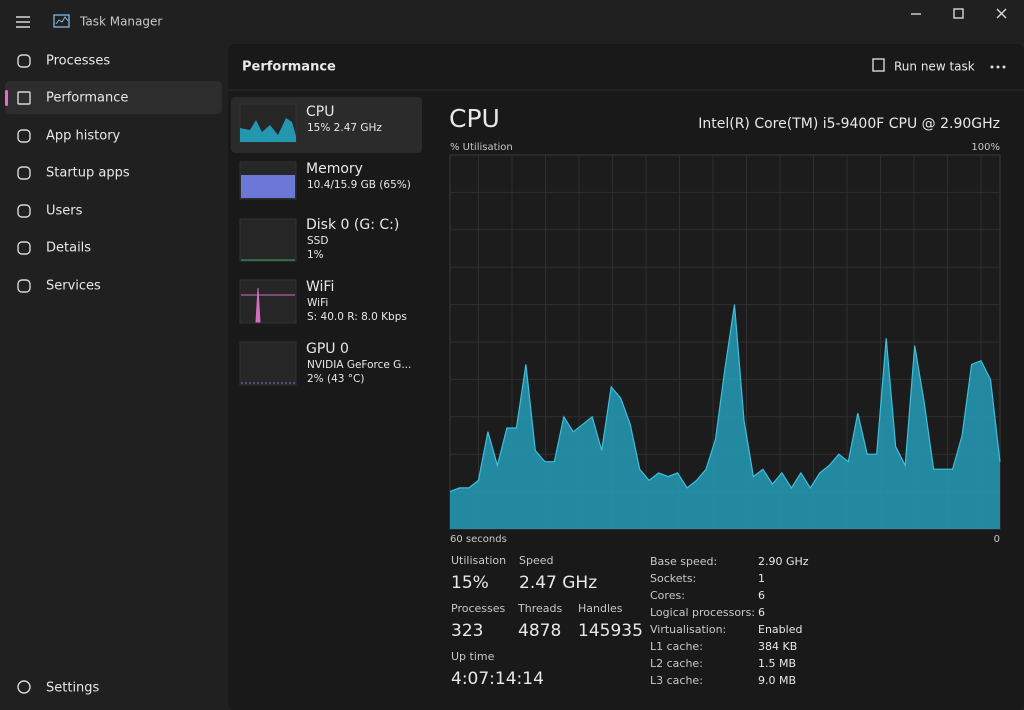  I want to click on nav-item: Processes, so click(63, 61).